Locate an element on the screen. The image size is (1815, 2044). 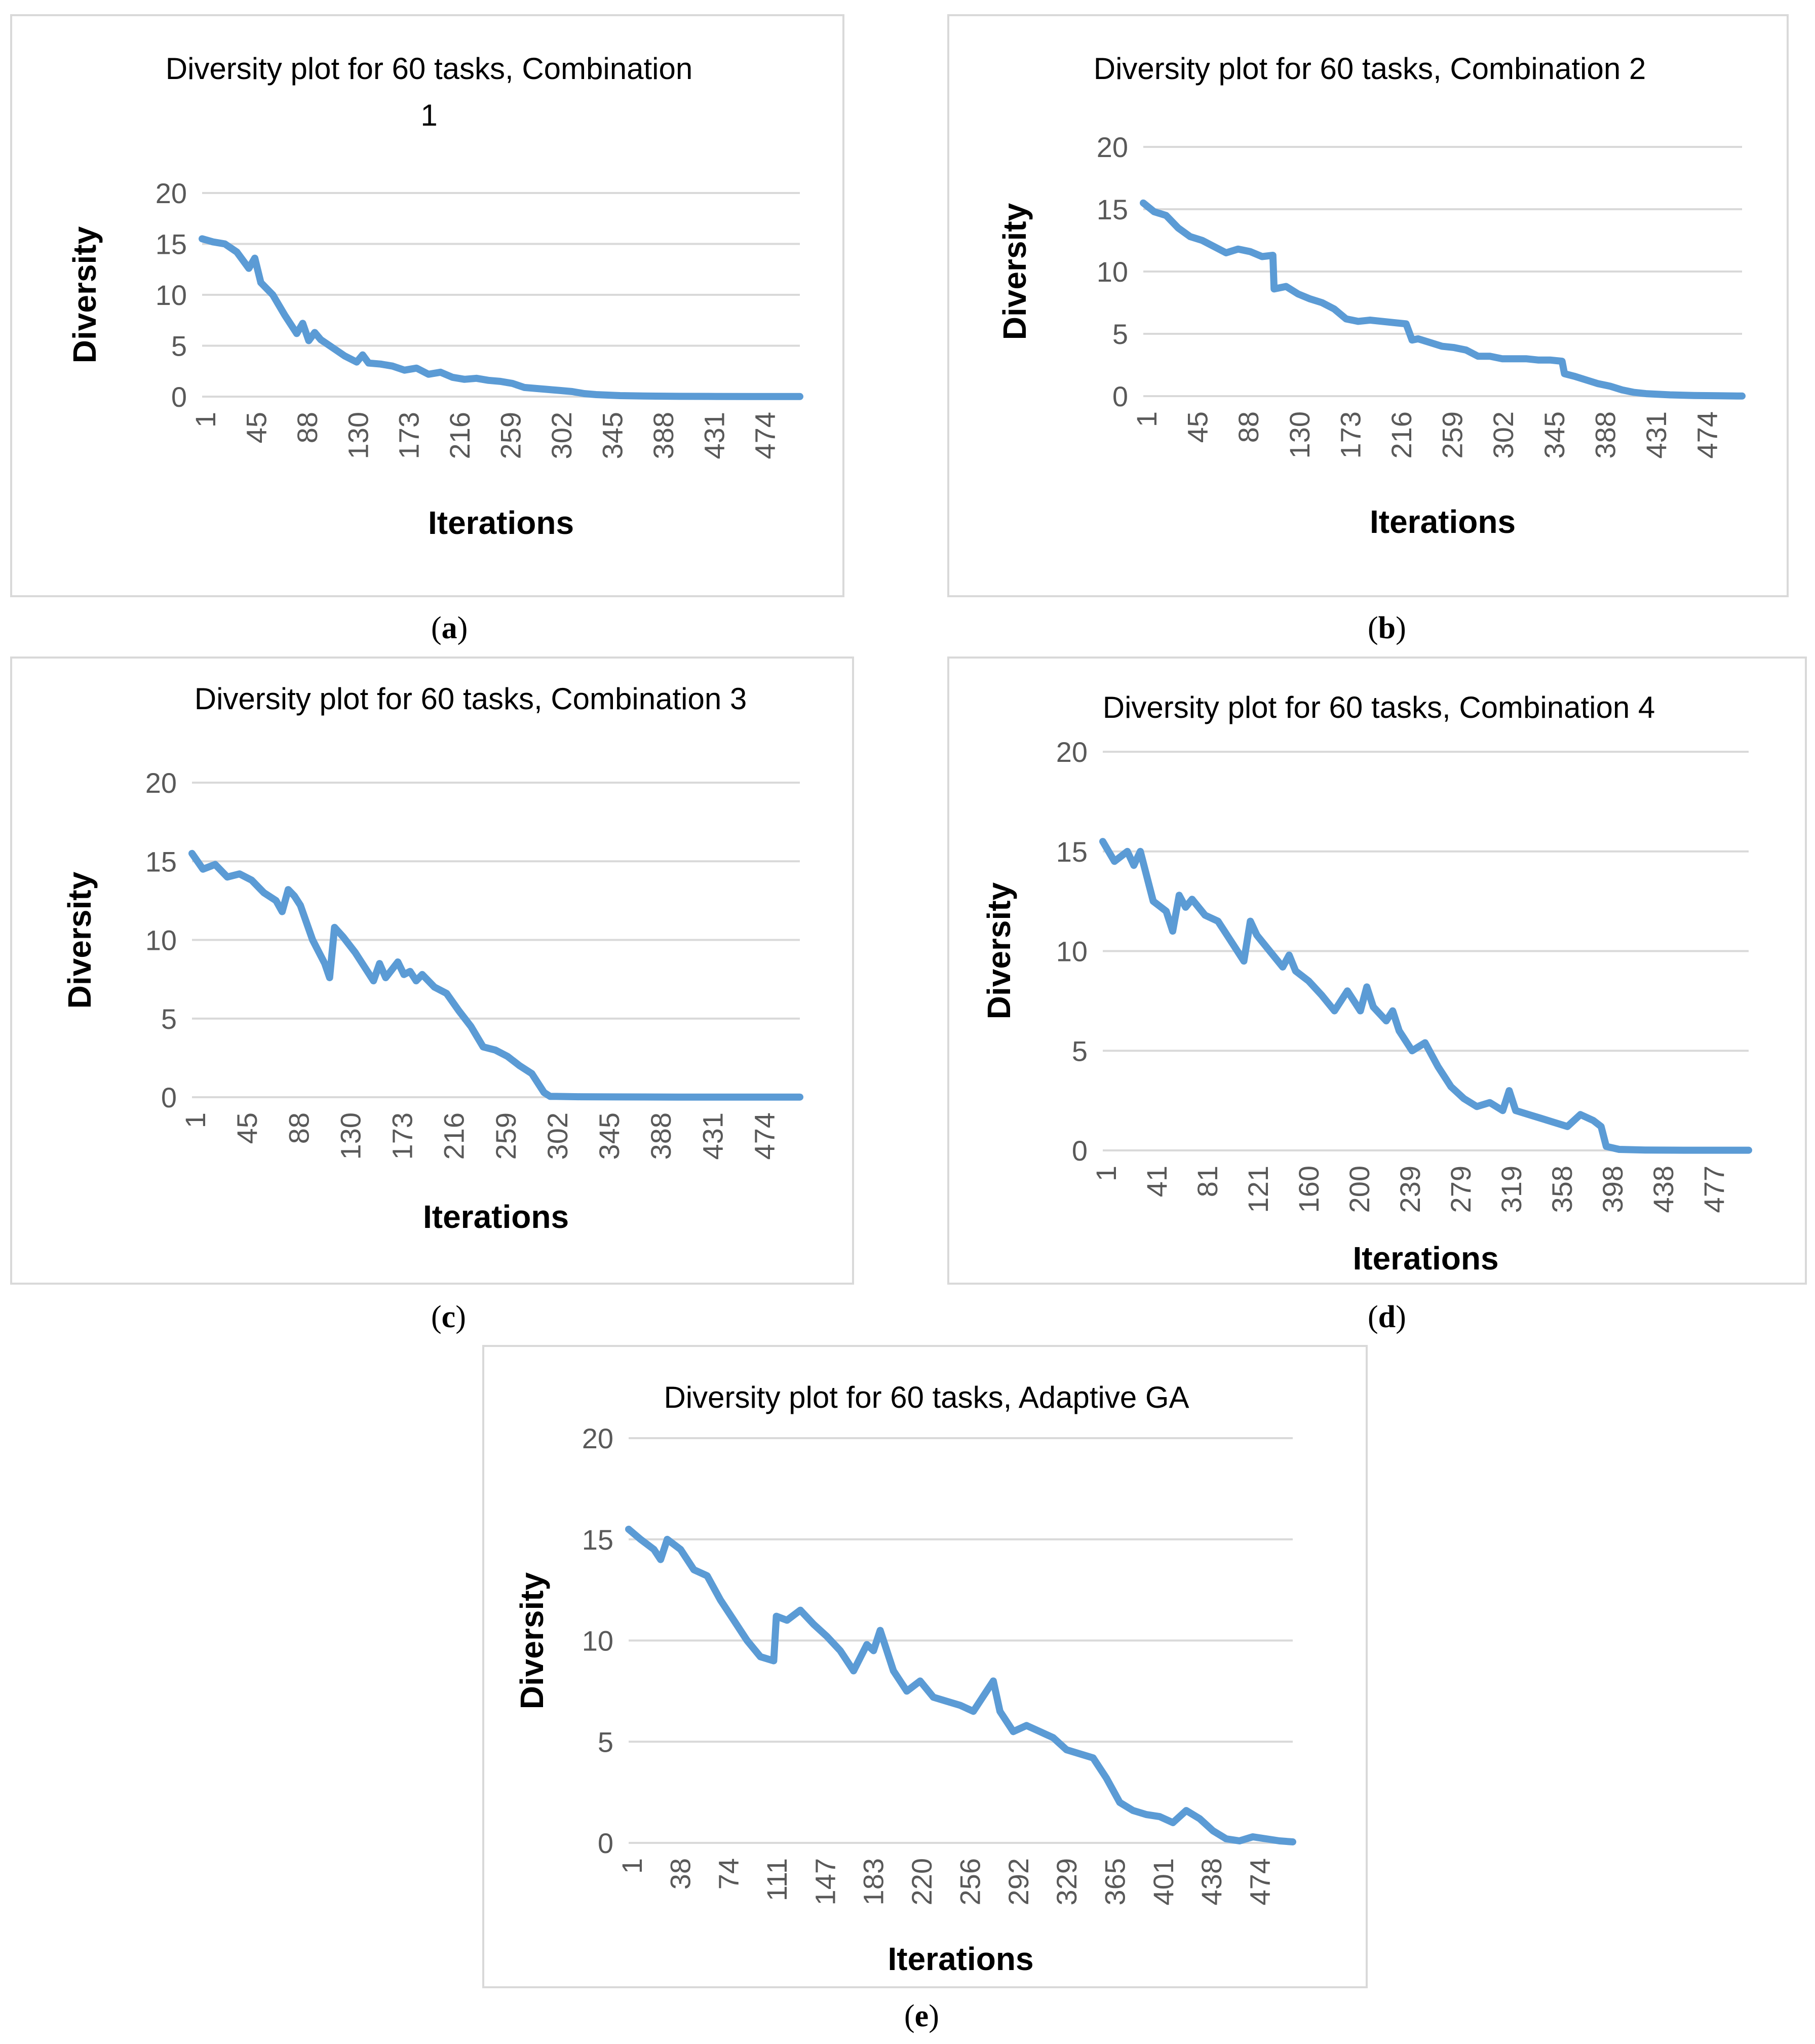
x-tick-label: 329 is located at coordinates (1067, 1881).